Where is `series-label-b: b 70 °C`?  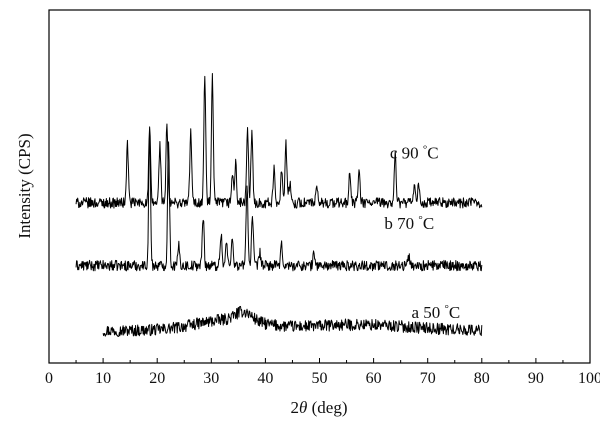 series-label-b: b 70 °C is located at coordinates (409, 223).